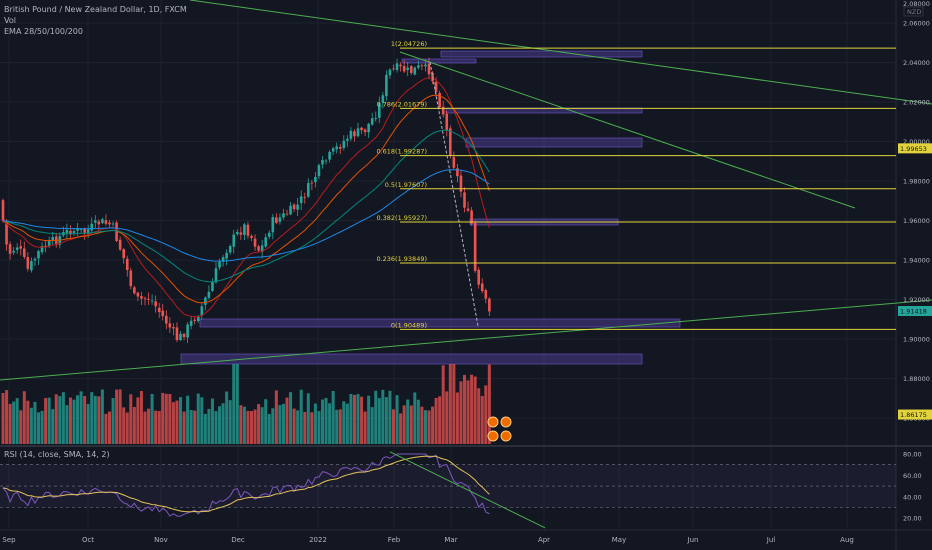 The image size is (932, 550). I want to click on volume-legend: Vol, so click(10, 20).